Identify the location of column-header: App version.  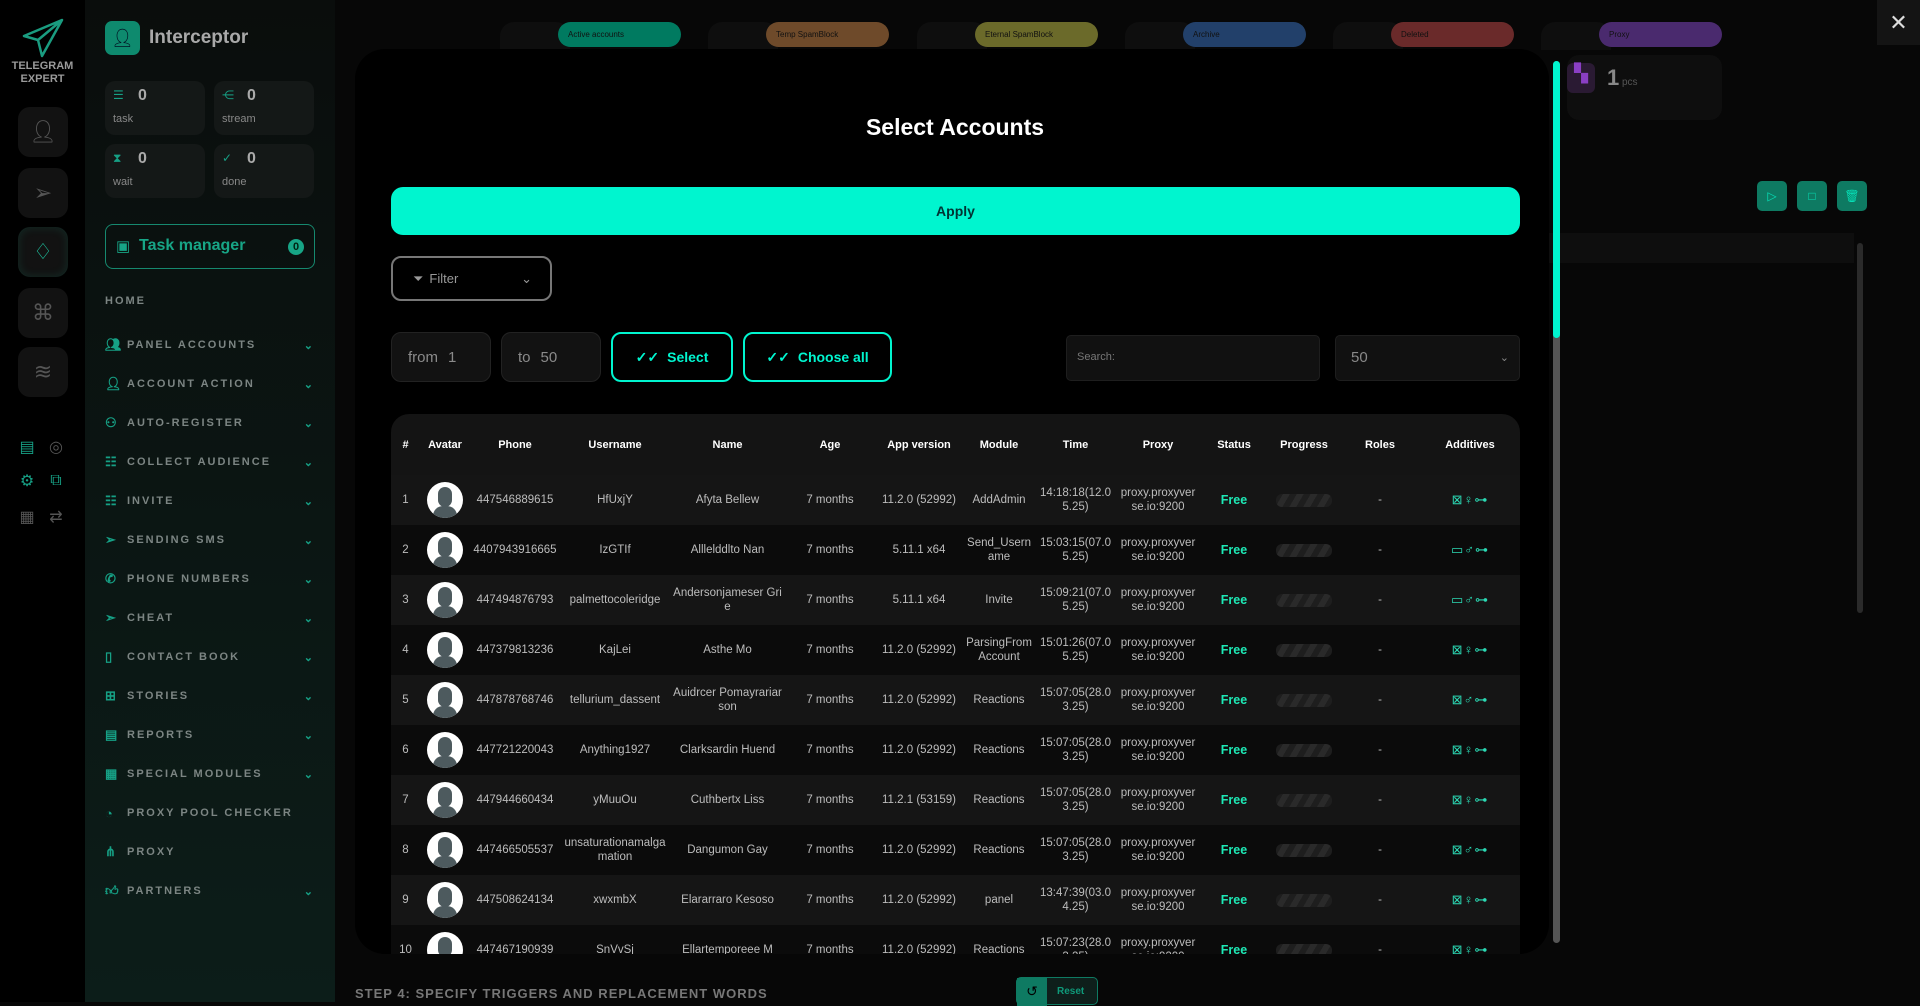
(919, 444).